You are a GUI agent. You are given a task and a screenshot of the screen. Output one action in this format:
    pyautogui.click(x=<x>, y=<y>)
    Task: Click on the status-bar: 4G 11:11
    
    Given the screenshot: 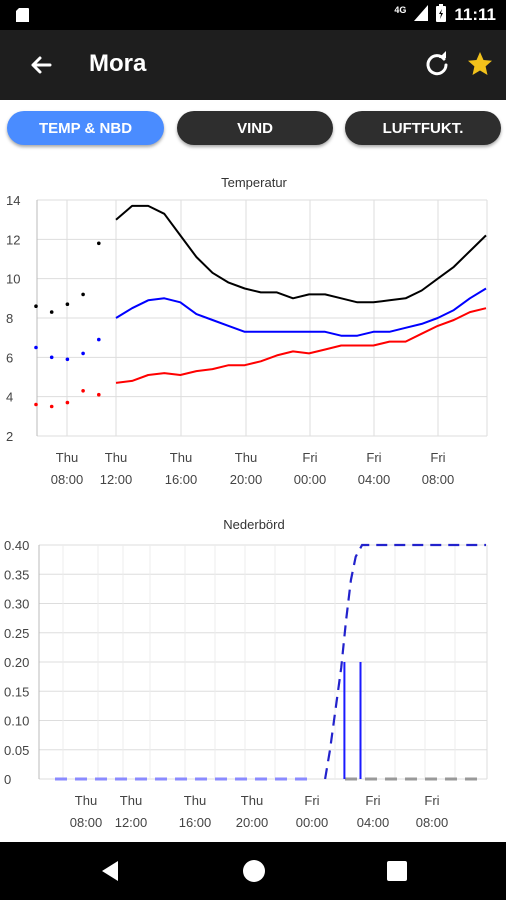 What is the action you would take?
    pyautogui.click(x=253, y=15)
    